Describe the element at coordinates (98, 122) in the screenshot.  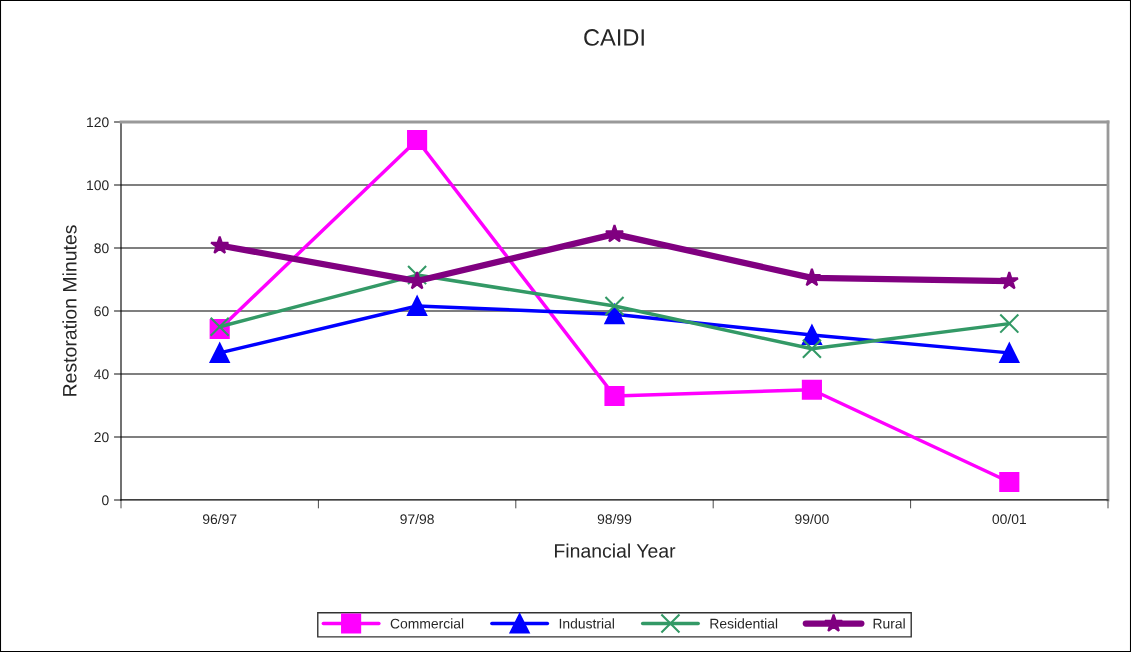
I see `y-tick-label: 120` at that location.